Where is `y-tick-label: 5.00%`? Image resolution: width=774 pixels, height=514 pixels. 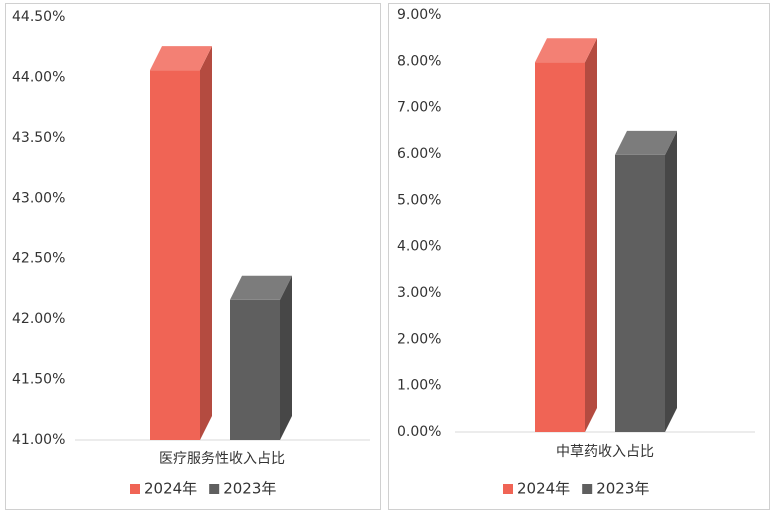 y-tick-label: 5.00% is located at coordinates (419, 200).